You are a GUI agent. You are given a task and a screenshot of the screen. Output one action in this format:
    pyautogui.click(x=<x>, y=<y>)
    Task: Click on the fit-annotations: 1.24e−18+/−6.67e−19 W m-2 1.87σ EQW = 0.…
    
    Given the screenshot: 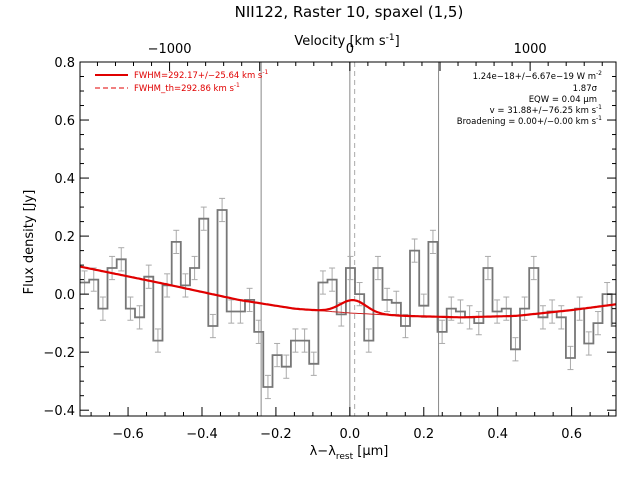 What is the action you would take?
    pyautogui.click(x=529, y=98)
    